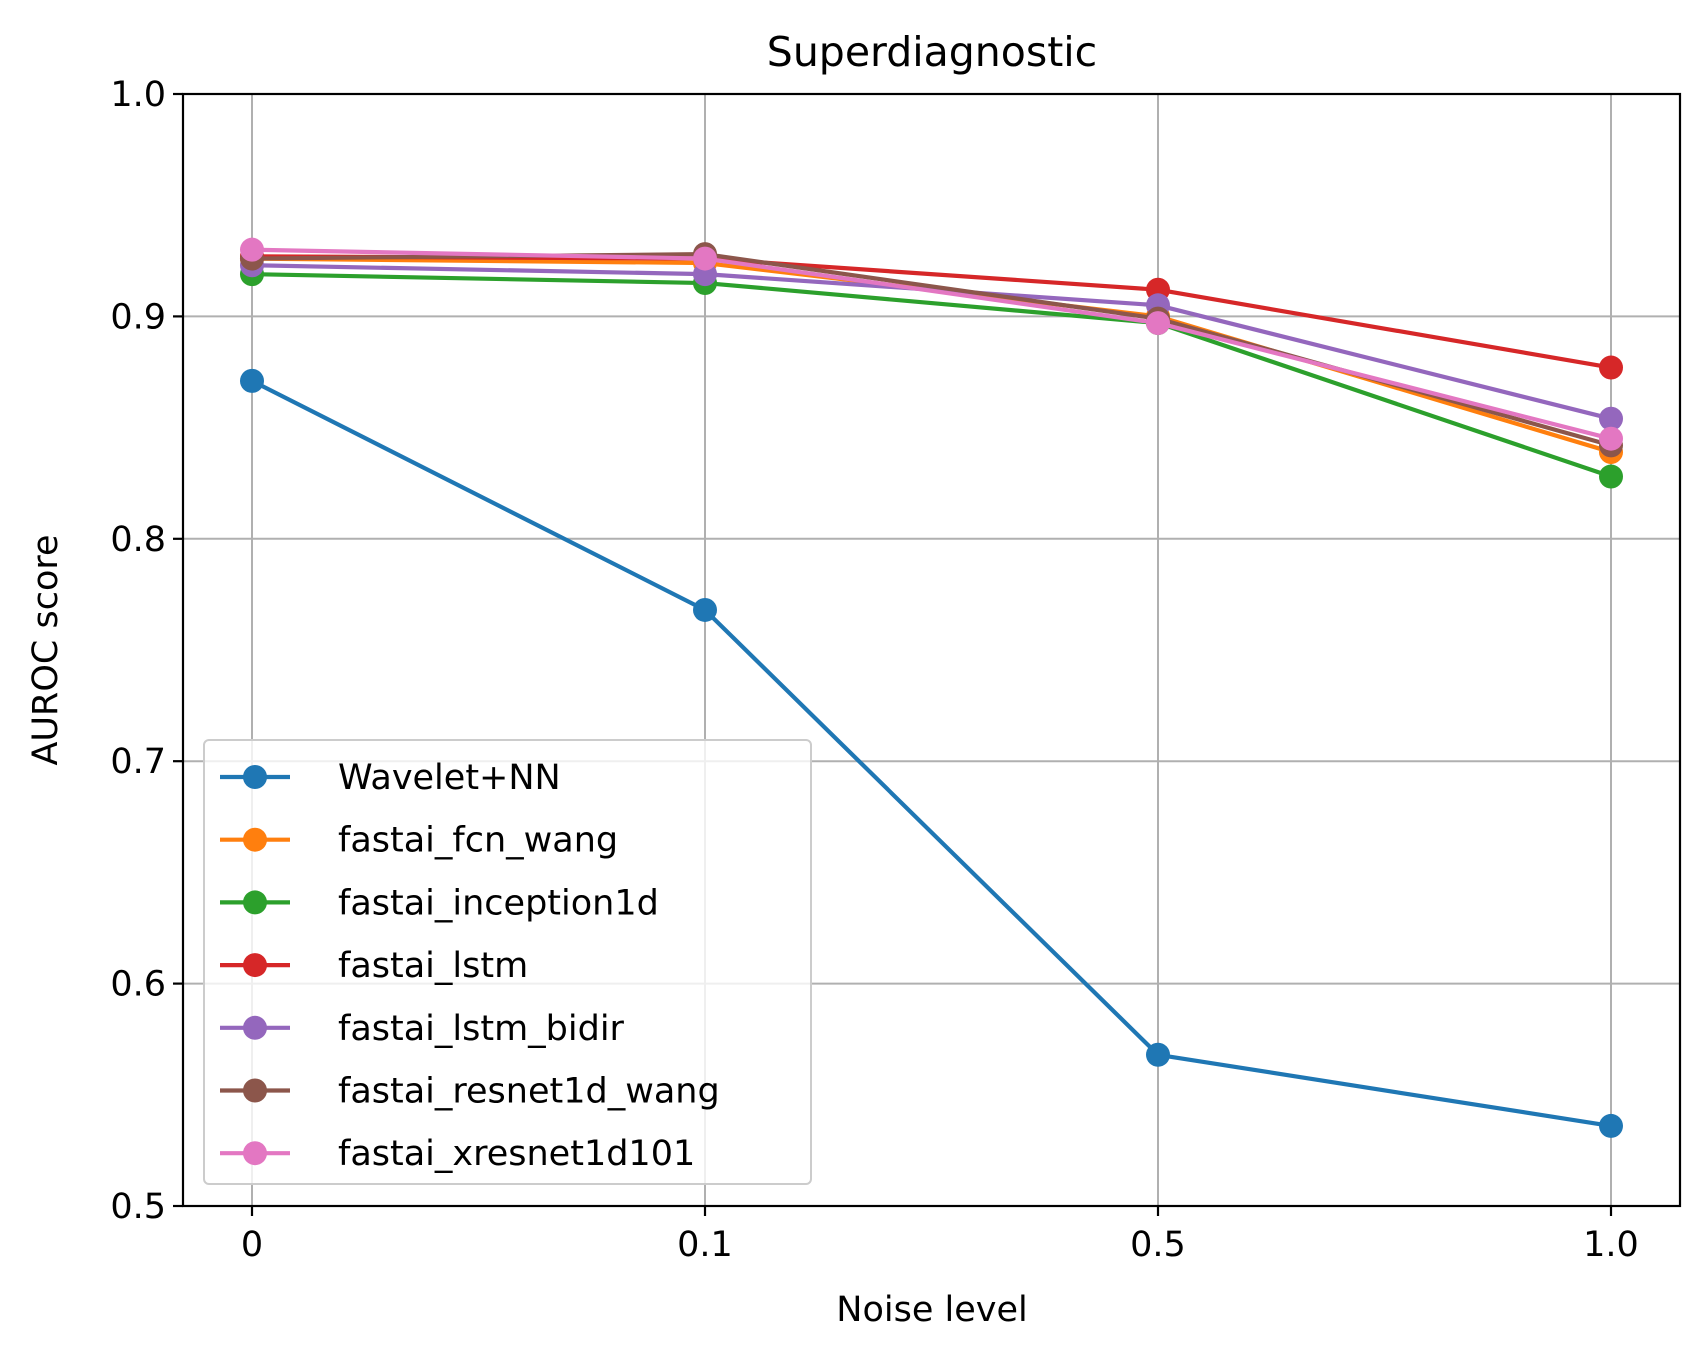  I want to click on y-tick-label: 0.7, so click(138, 762).